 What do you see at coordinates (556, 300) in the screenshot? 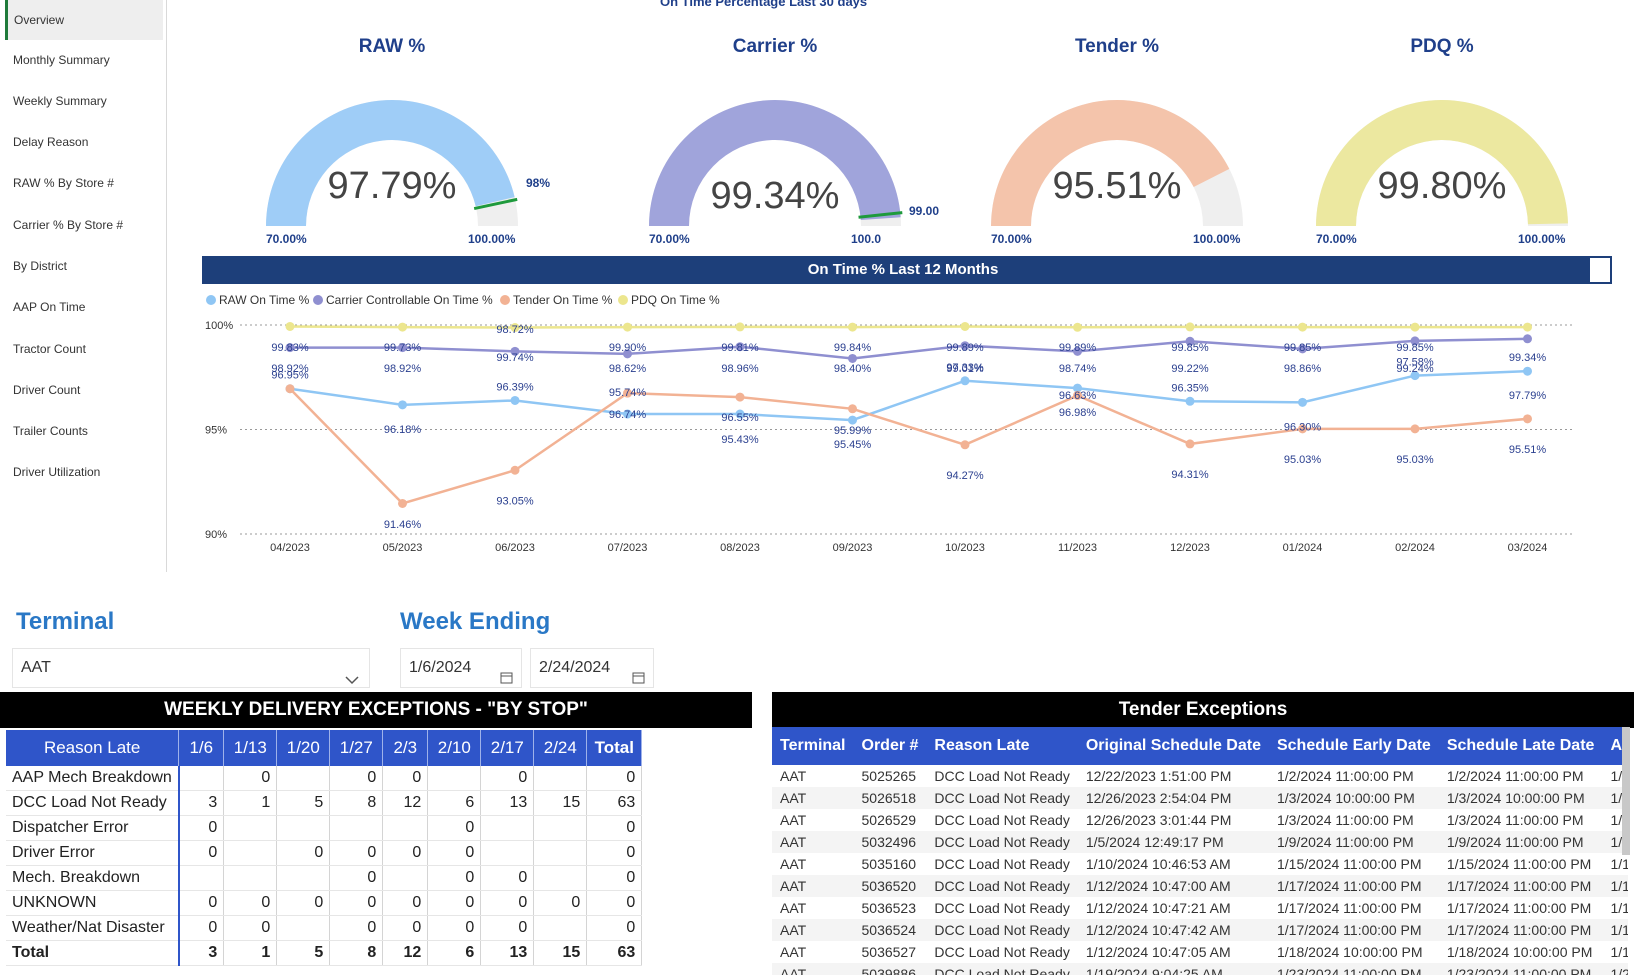
I see `legend-item: Tender On Time %` at bounding box center [556, 300].